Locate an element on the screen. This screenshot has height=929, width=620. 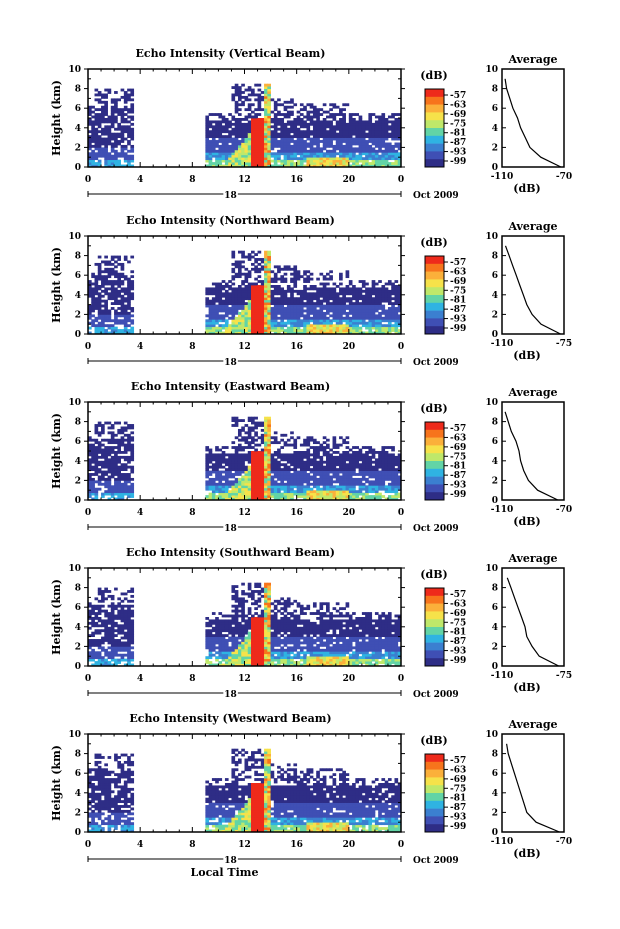
colorbar-tick-label: -87 is located at coordinates (458, 310).